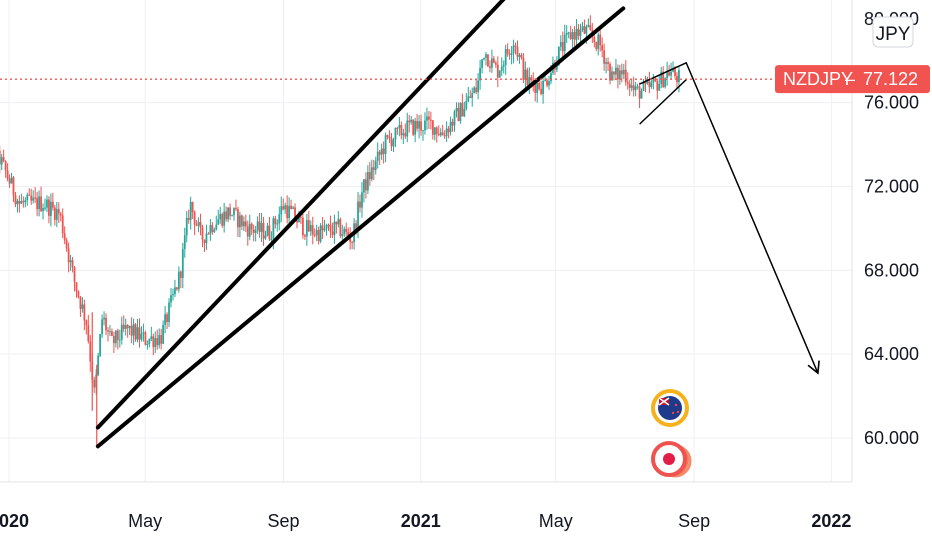 The height and width of the screenshot is (550, 932). Describe the element at coordinates (145, 521) in the screenshot. I see `x-tick-label: May` at that location.